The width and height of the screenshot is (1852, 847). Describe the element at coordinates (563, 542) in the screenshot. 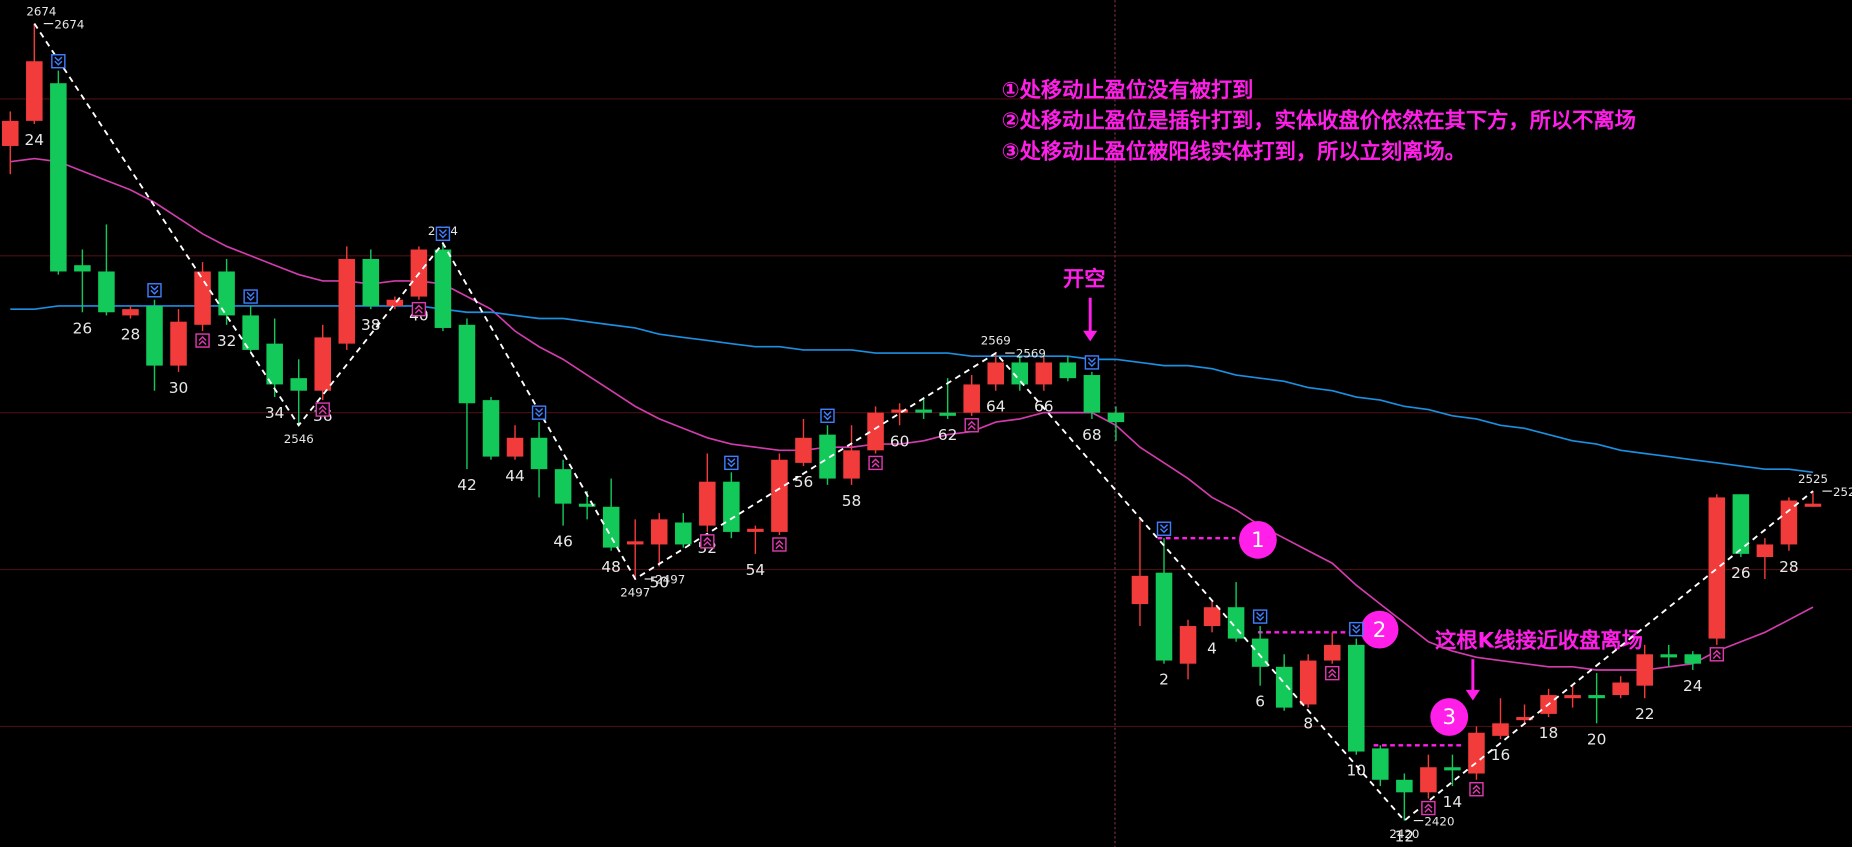

I see `candle-label: 46` at that location.